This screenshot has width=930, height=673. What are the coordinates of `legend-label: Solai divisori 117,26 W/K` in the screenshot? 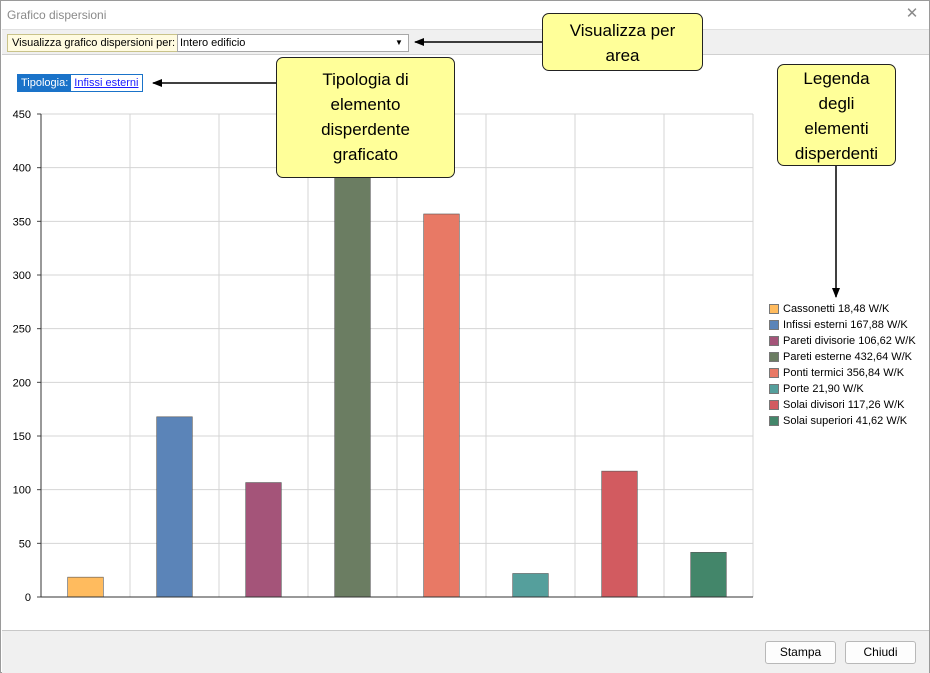 It's located at (844, 405).